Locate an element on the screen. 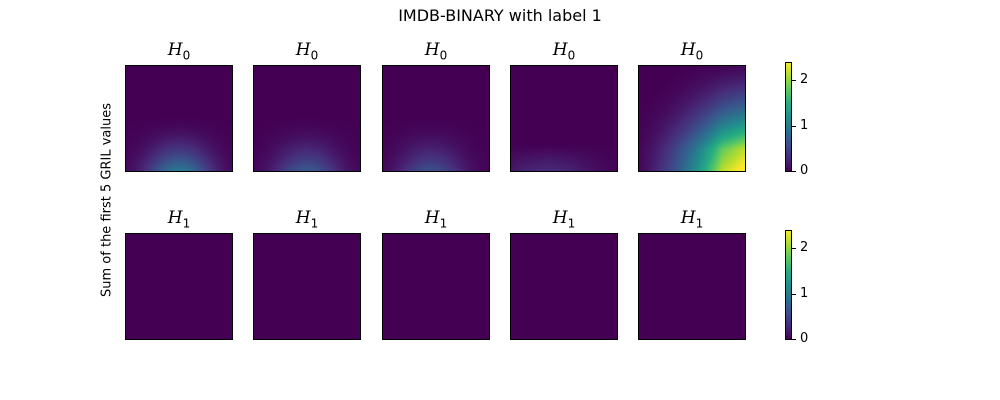 This screenshot has height=400, width=1000. colorbar-h0 is located at coordinates (788, 117).